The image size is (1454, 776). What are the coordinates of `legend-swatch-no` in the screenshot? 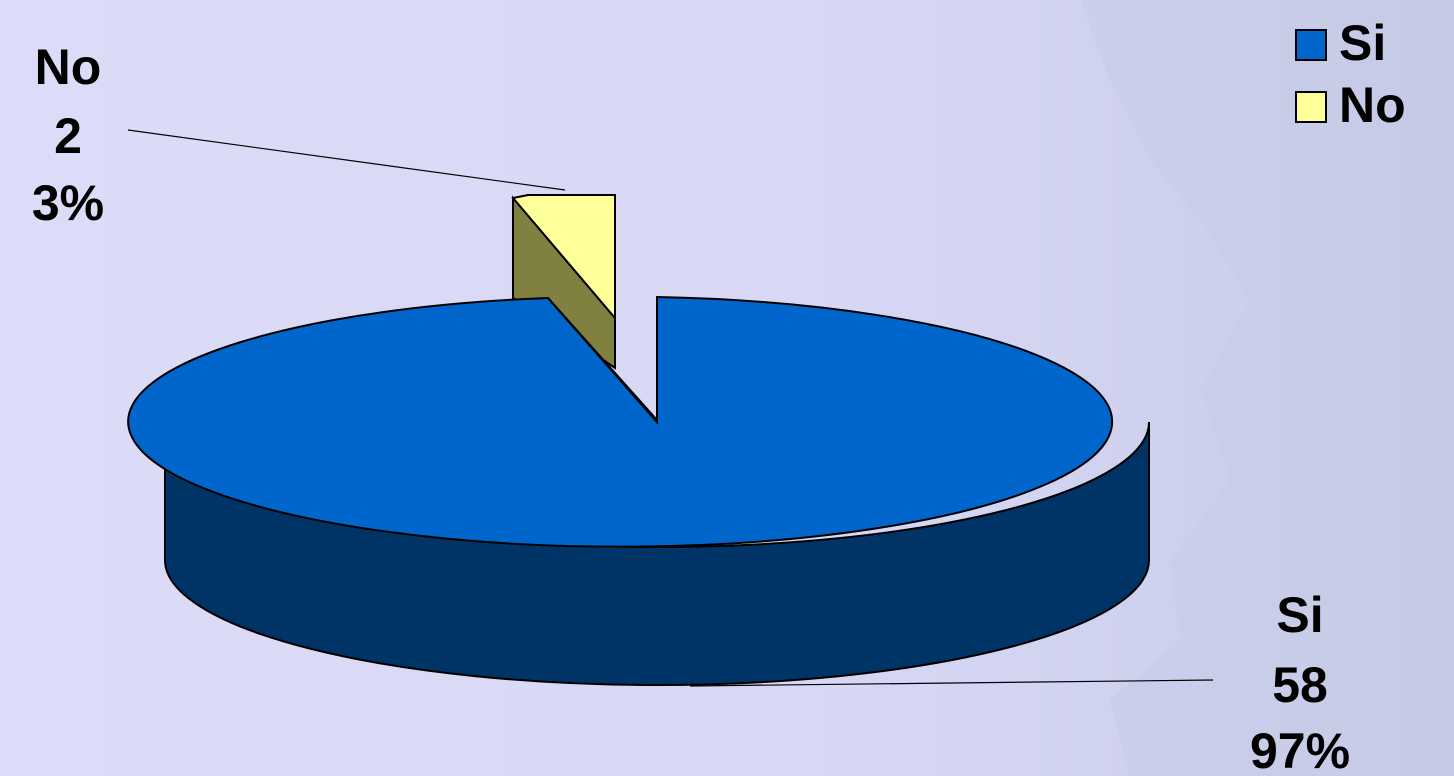 It's located at (1311, 107).